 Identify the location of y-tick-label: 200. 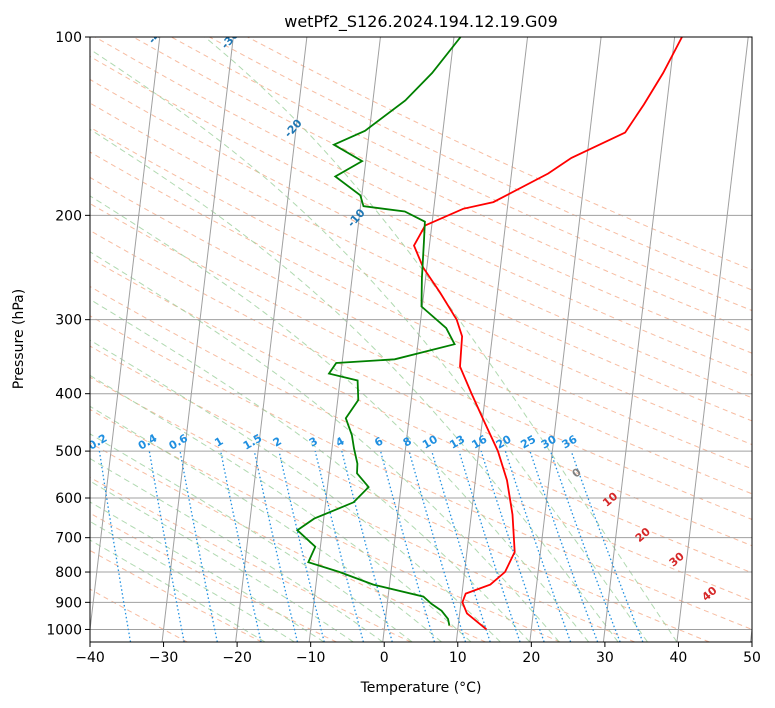
(68, 216).